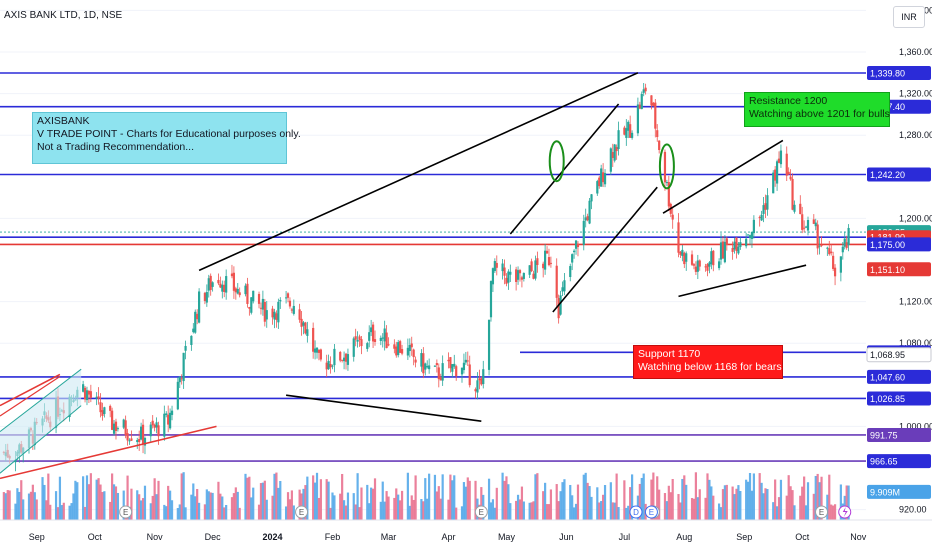  Describe the element at coordinates (63, 121) in the screenshot. I see `info-line-1: AXISBANK` at that location.